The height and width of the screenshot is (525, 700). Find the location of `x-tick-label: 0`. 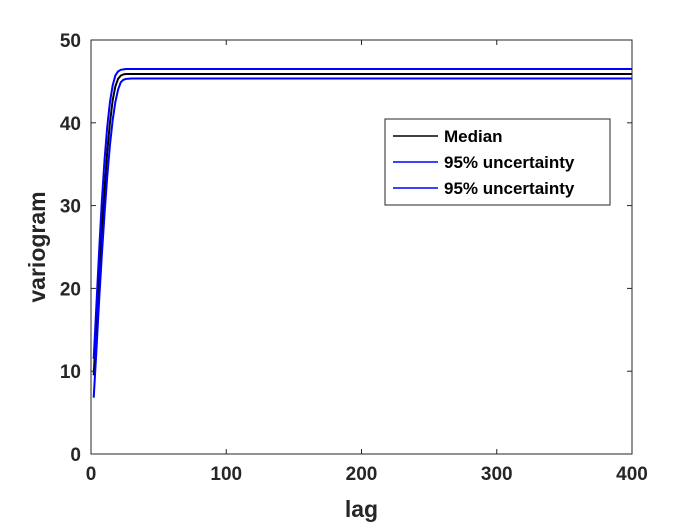

x-tick-label: 0 is located at coordinates (91, 474).